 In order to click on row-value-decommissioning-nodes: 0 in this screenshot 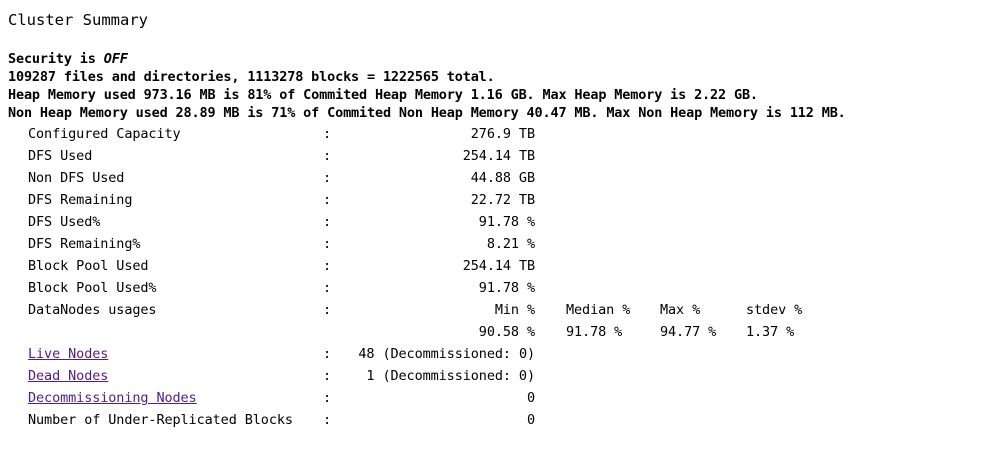, I will do `click(530, 398)`.